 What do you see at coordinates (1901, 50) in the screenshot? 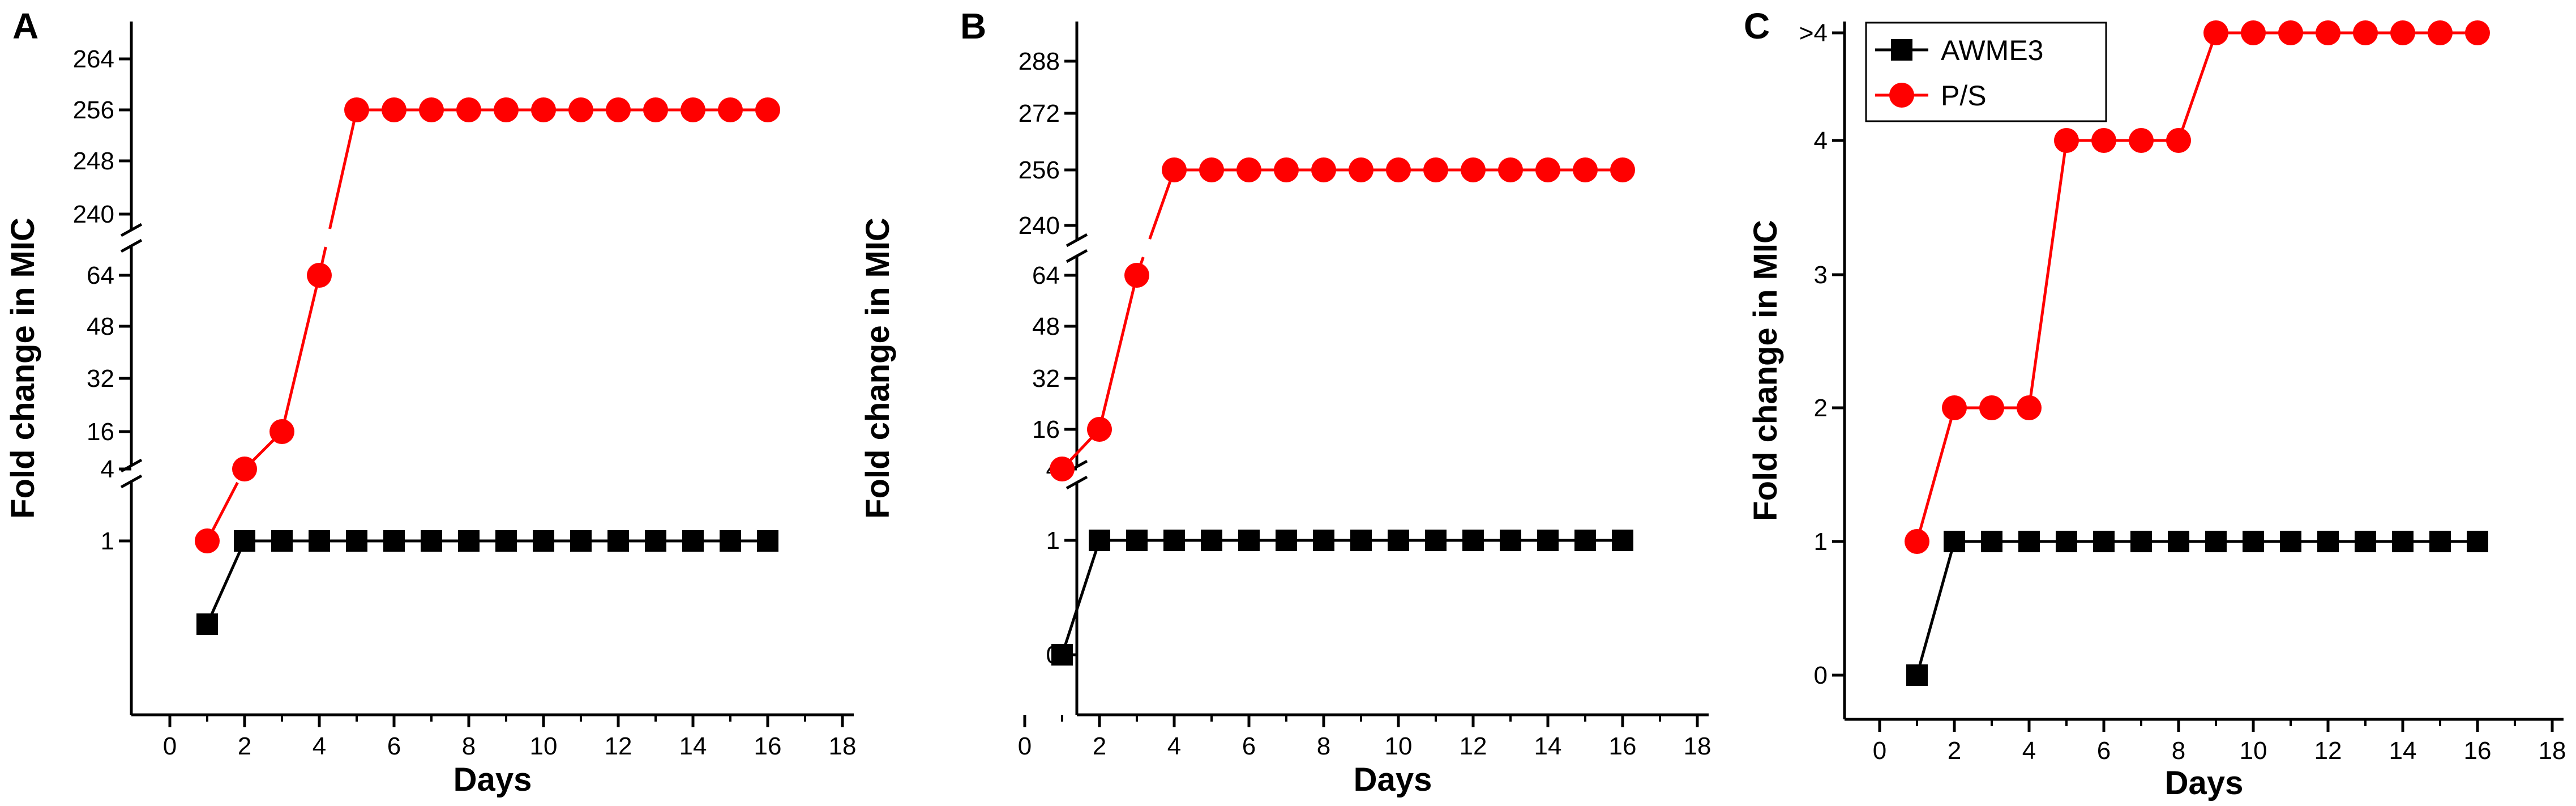
I see `legend-marker-square` at bounding box center [1901, 50].